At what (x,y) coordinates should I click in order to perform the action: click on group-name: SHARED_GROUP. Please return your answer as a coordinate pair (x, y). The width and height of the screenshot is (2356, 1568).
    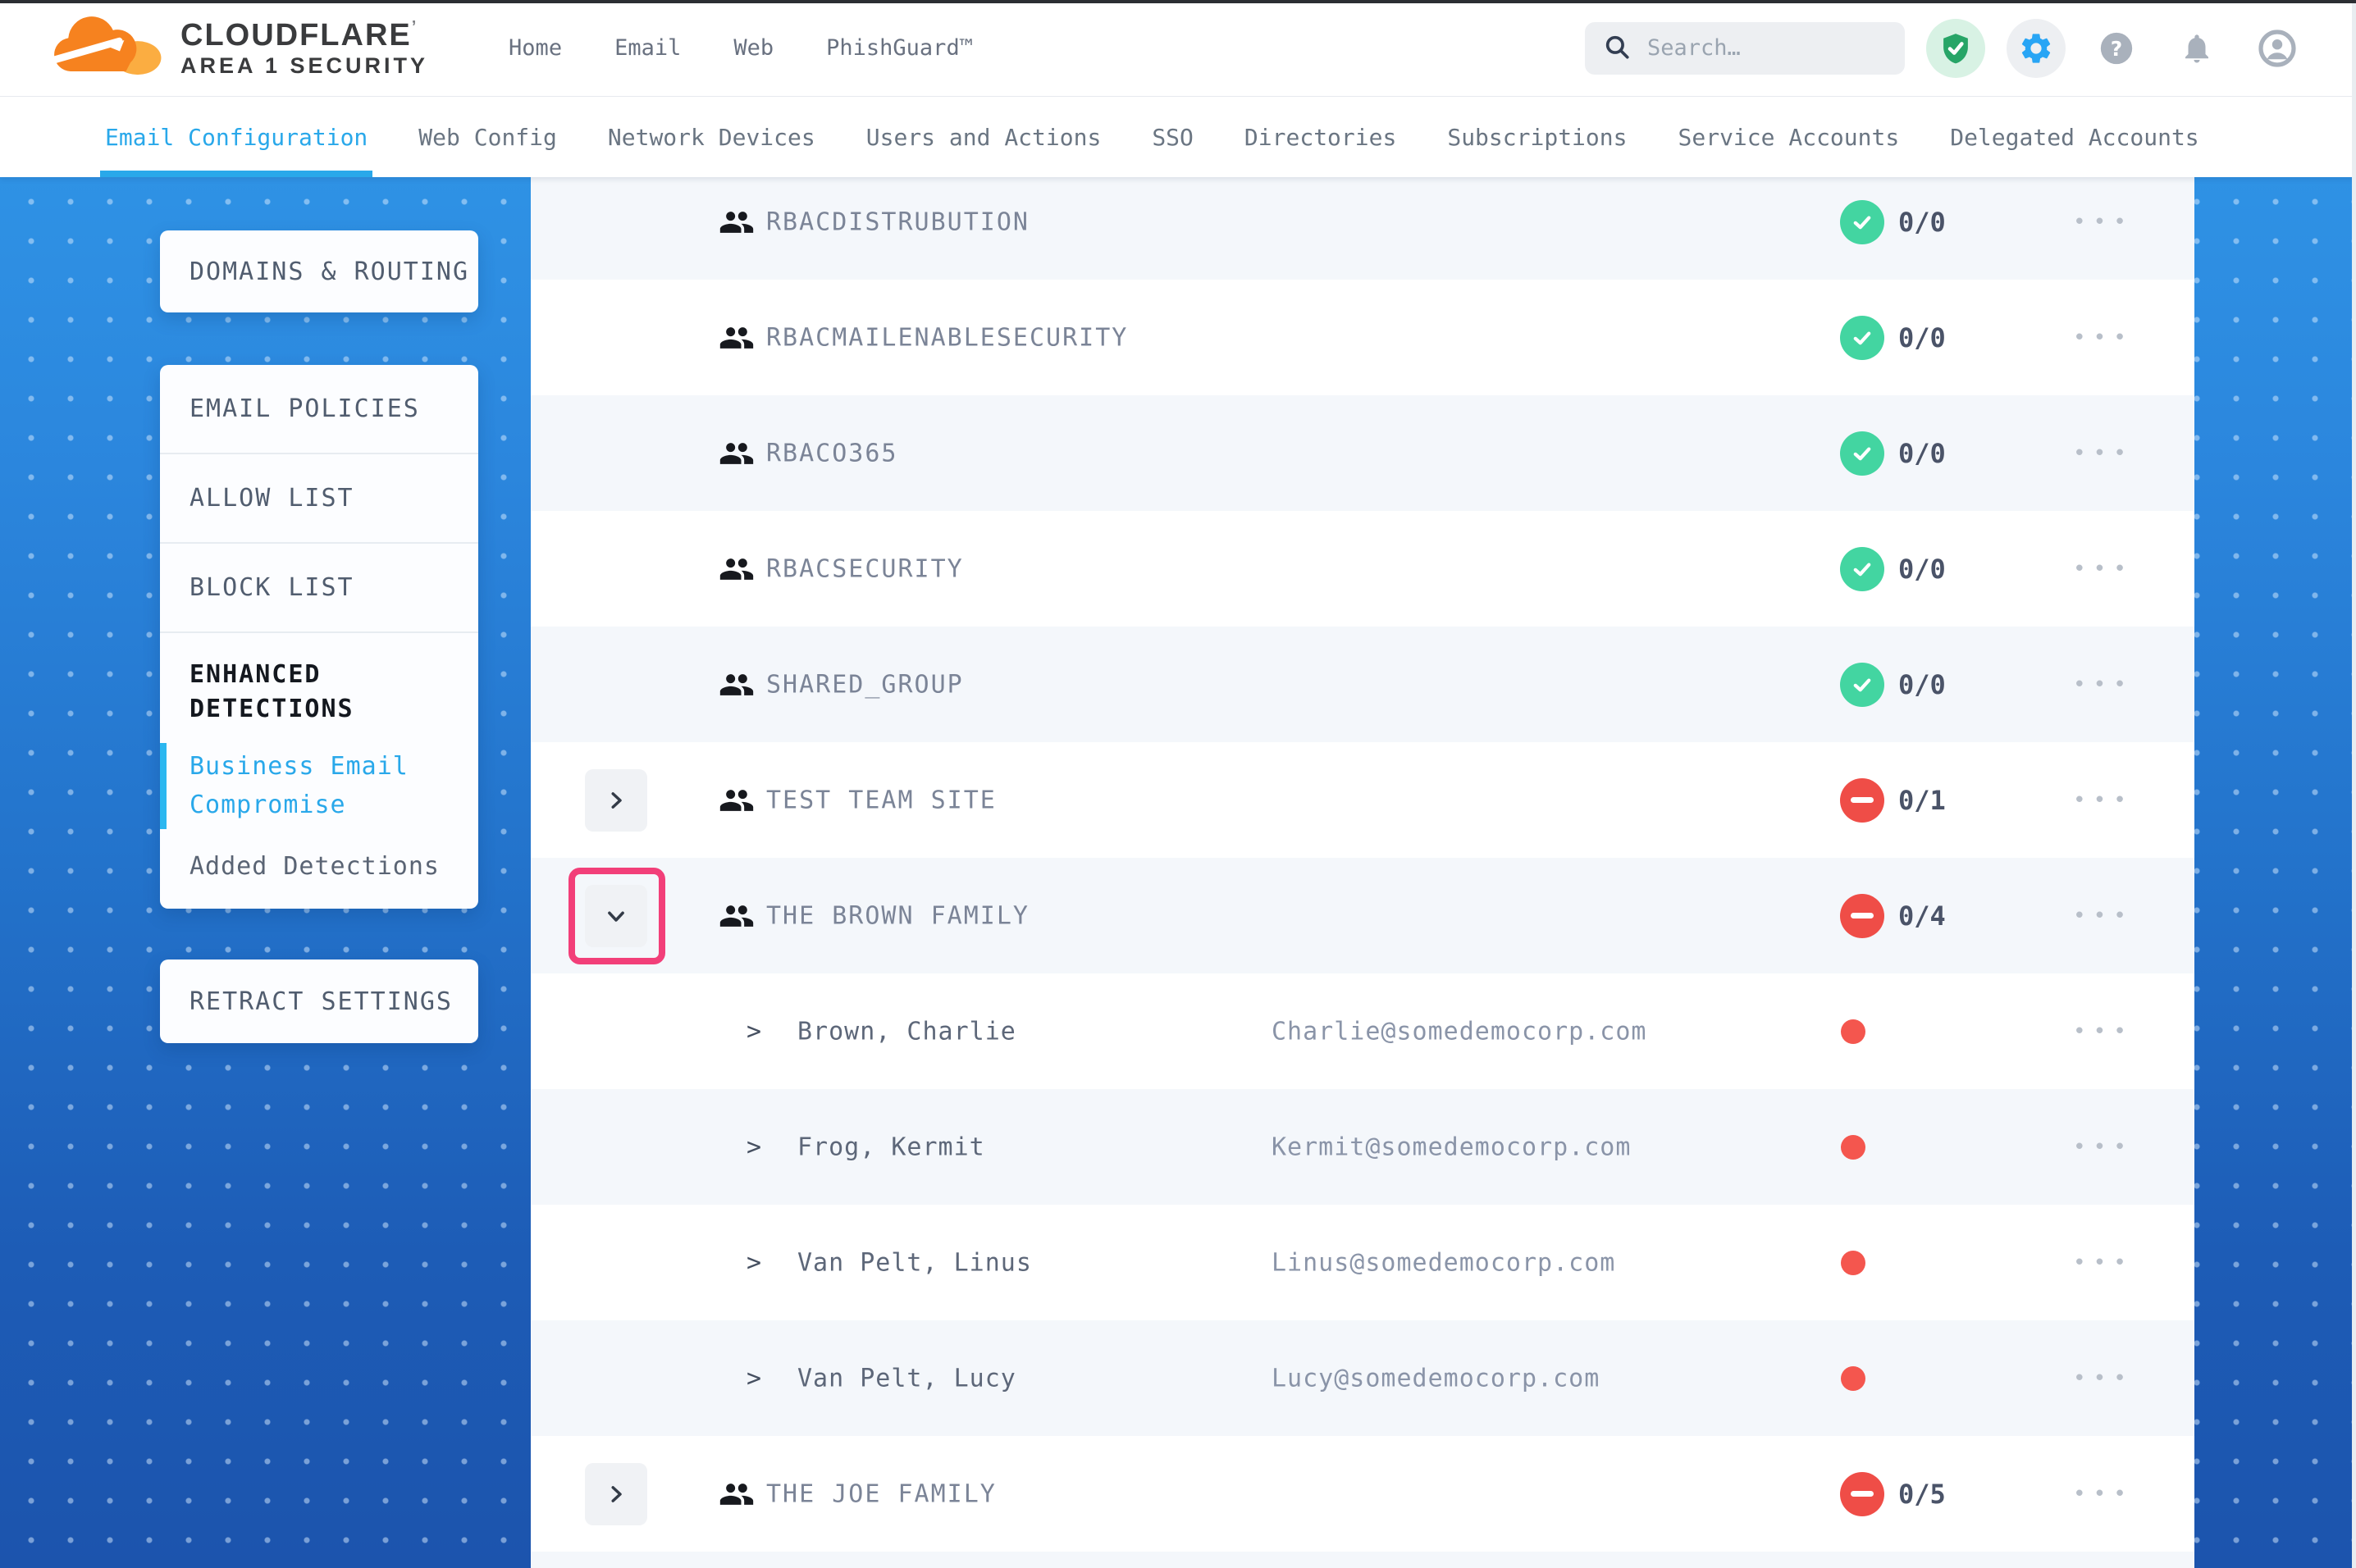
    Looking at the image, I should click on (865, 685).